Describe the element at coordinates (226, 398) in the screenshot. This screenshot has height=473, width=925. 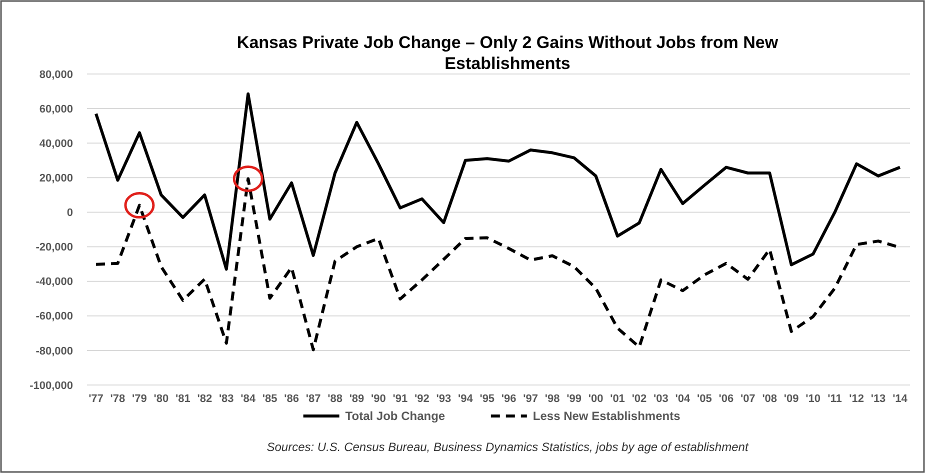
I see `x-tick-label: '83` at that location.